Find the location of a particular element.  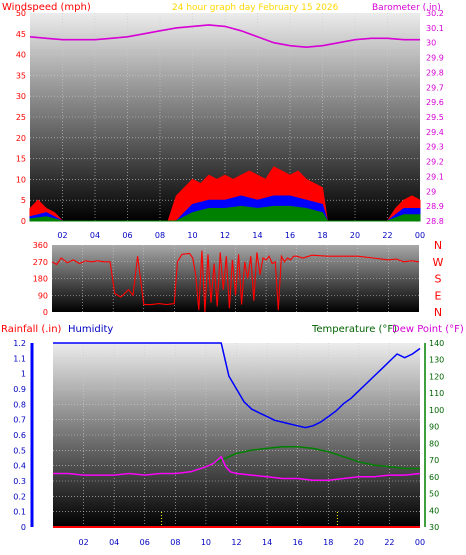

chart-title: 24 hour graph day February 15 2026 is located at coordinates (255, 8).